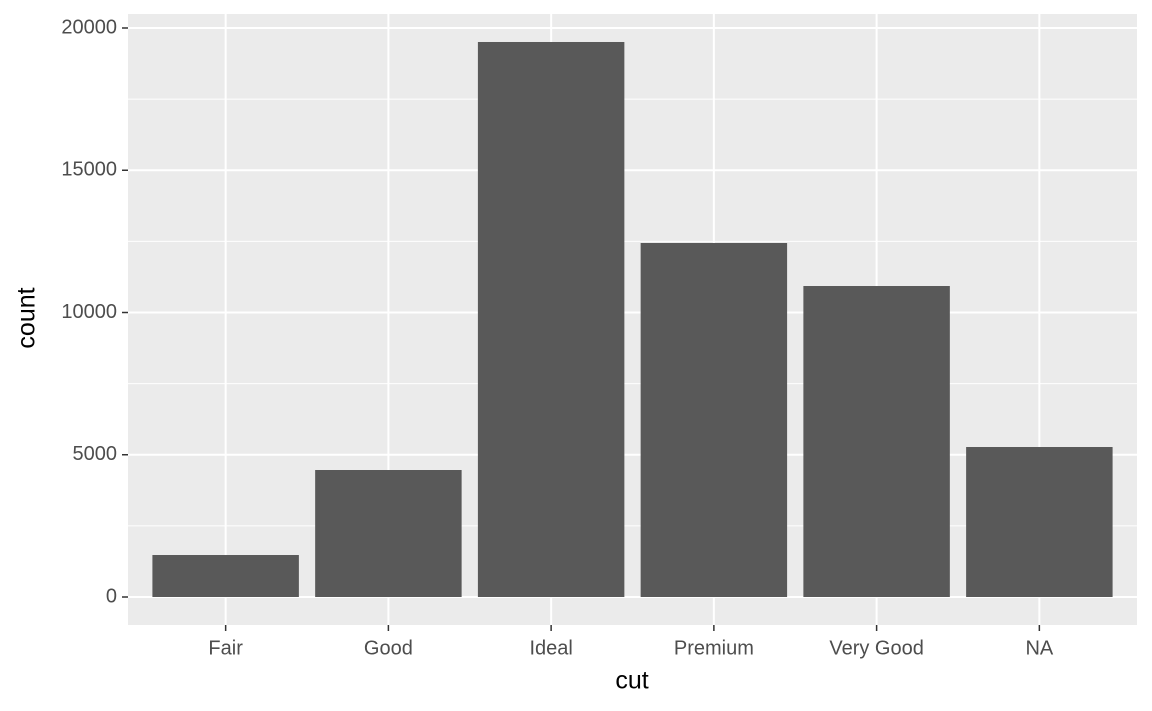 The height and width of the screenshot is (711, 1152). I want to click on x-tick-label: Fair, so click(225, 648).